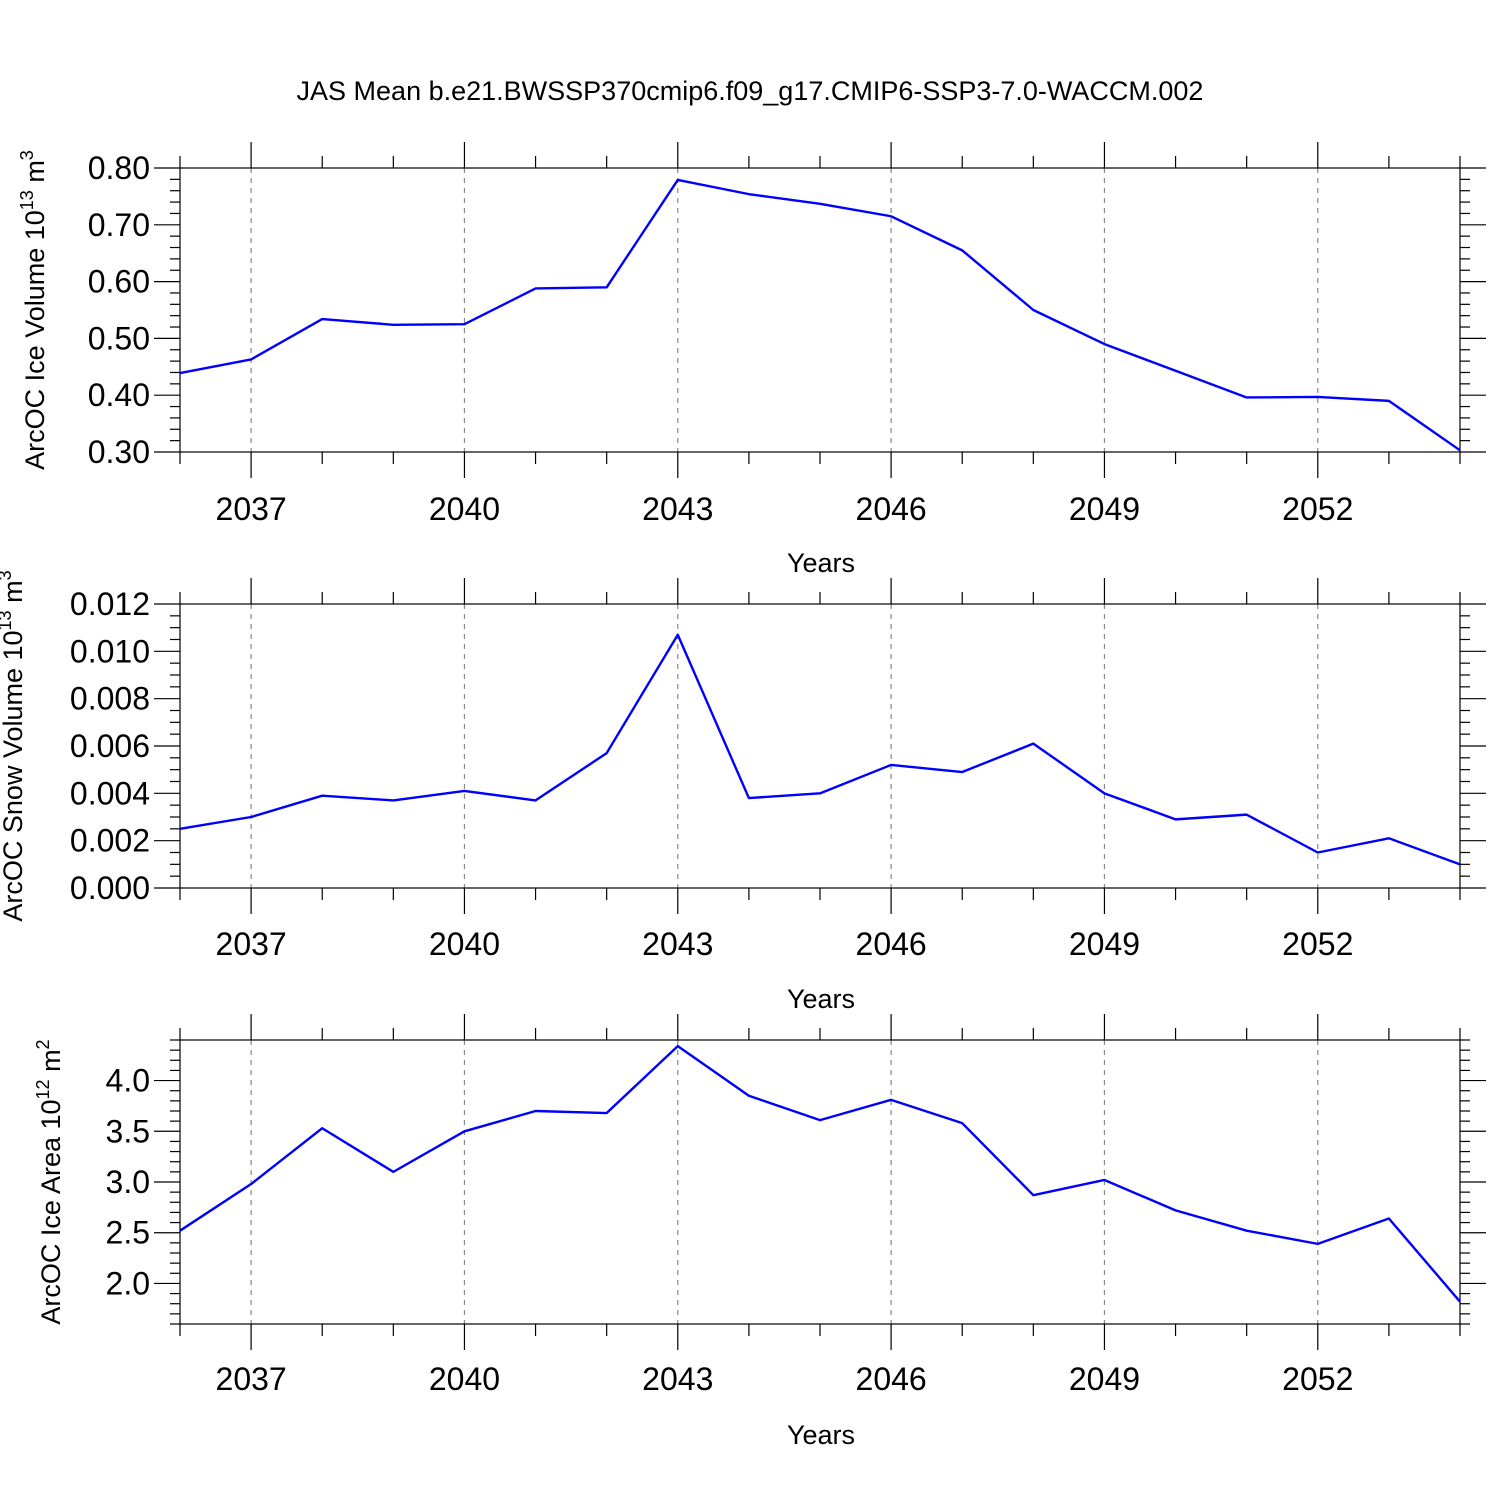  Describe the element at coordinates (33, 310) in the screenshot. I see `y-axis-label: ArcOC Ice Volume 1013 m3` at that location.